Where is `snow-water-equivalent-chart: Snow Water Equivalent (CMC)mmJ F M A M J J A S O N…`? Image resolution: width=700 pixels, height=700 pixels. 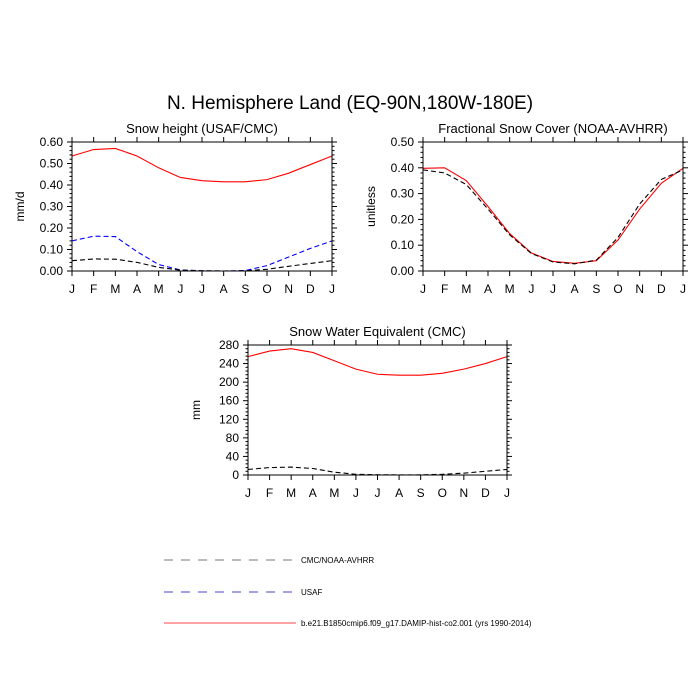
snow-water-equivalent-chart: Snow Water Equivalent (CMC)mmJ F M A M J J A S O N… is located at coordinates (350, 412).